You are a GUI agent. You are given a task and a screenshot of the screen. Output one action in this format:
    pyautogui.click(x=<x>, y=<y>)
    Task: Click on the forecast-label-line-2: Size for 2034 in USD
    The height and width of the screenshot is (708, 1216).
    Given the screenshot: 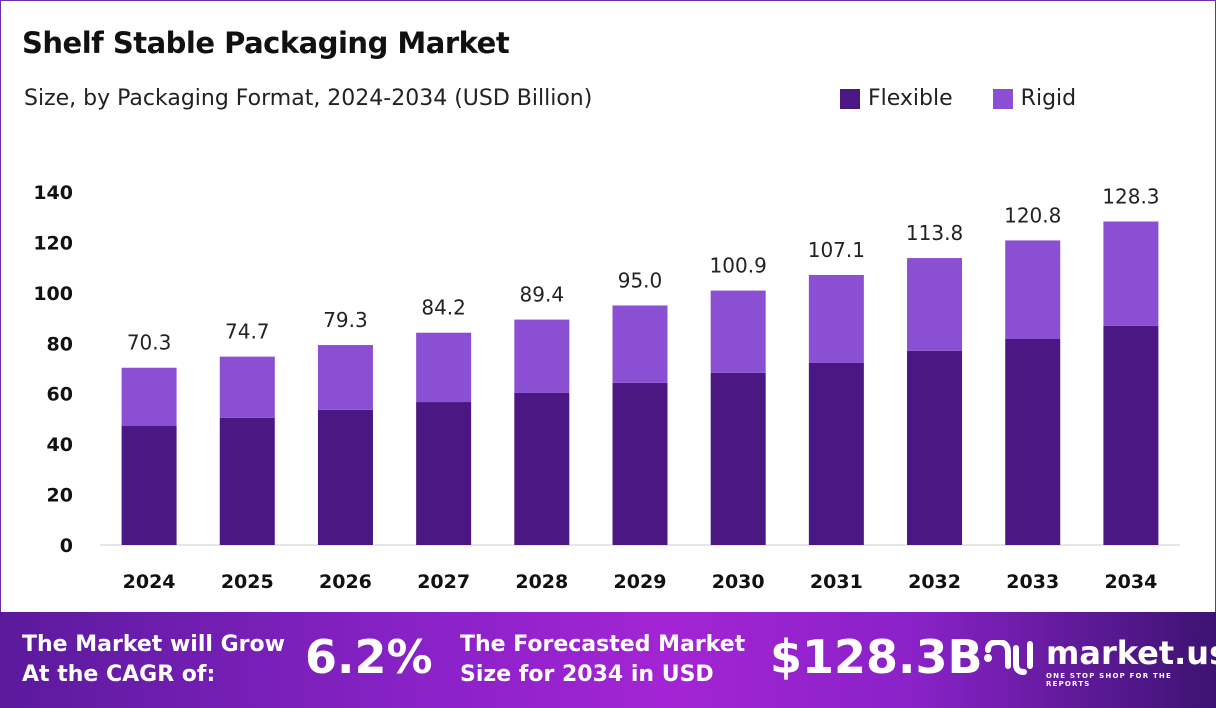 What is the action you would take?
    pyautogui.click(x=587, y=674)
    